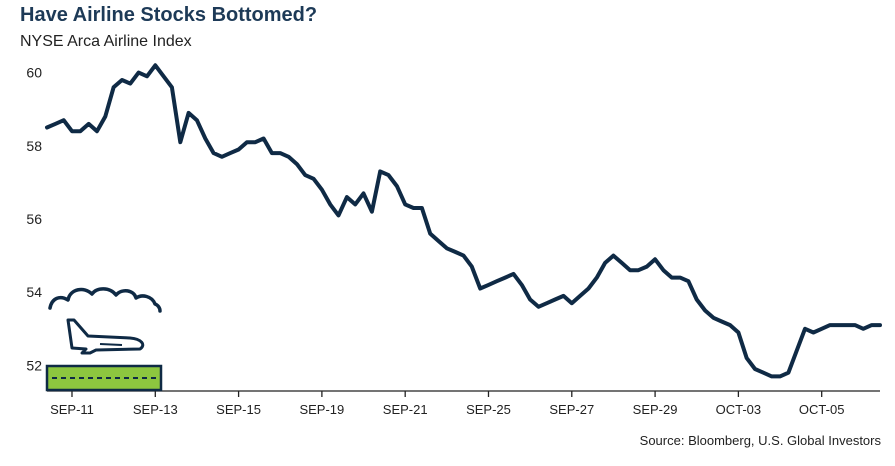 The height and width of the screenshot is (466, 895). Describe the element at coordinates (34, 146) in the screenshot. I see `y-tick-label: 58` at that location.